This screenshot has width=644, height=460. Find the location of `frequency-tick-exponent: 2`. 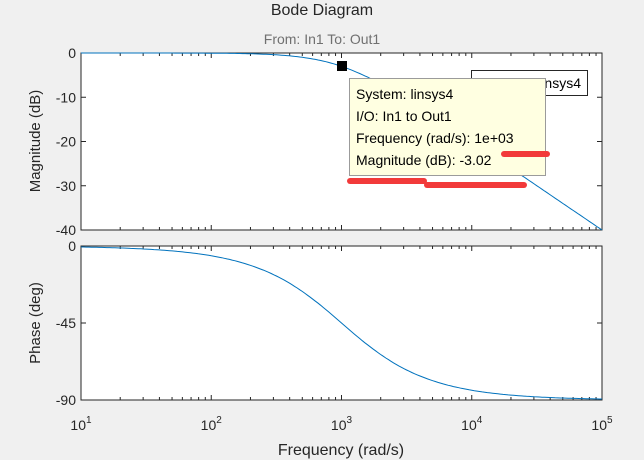

frequency-tick-exponent: 2 is located at coordinates (219, 420).